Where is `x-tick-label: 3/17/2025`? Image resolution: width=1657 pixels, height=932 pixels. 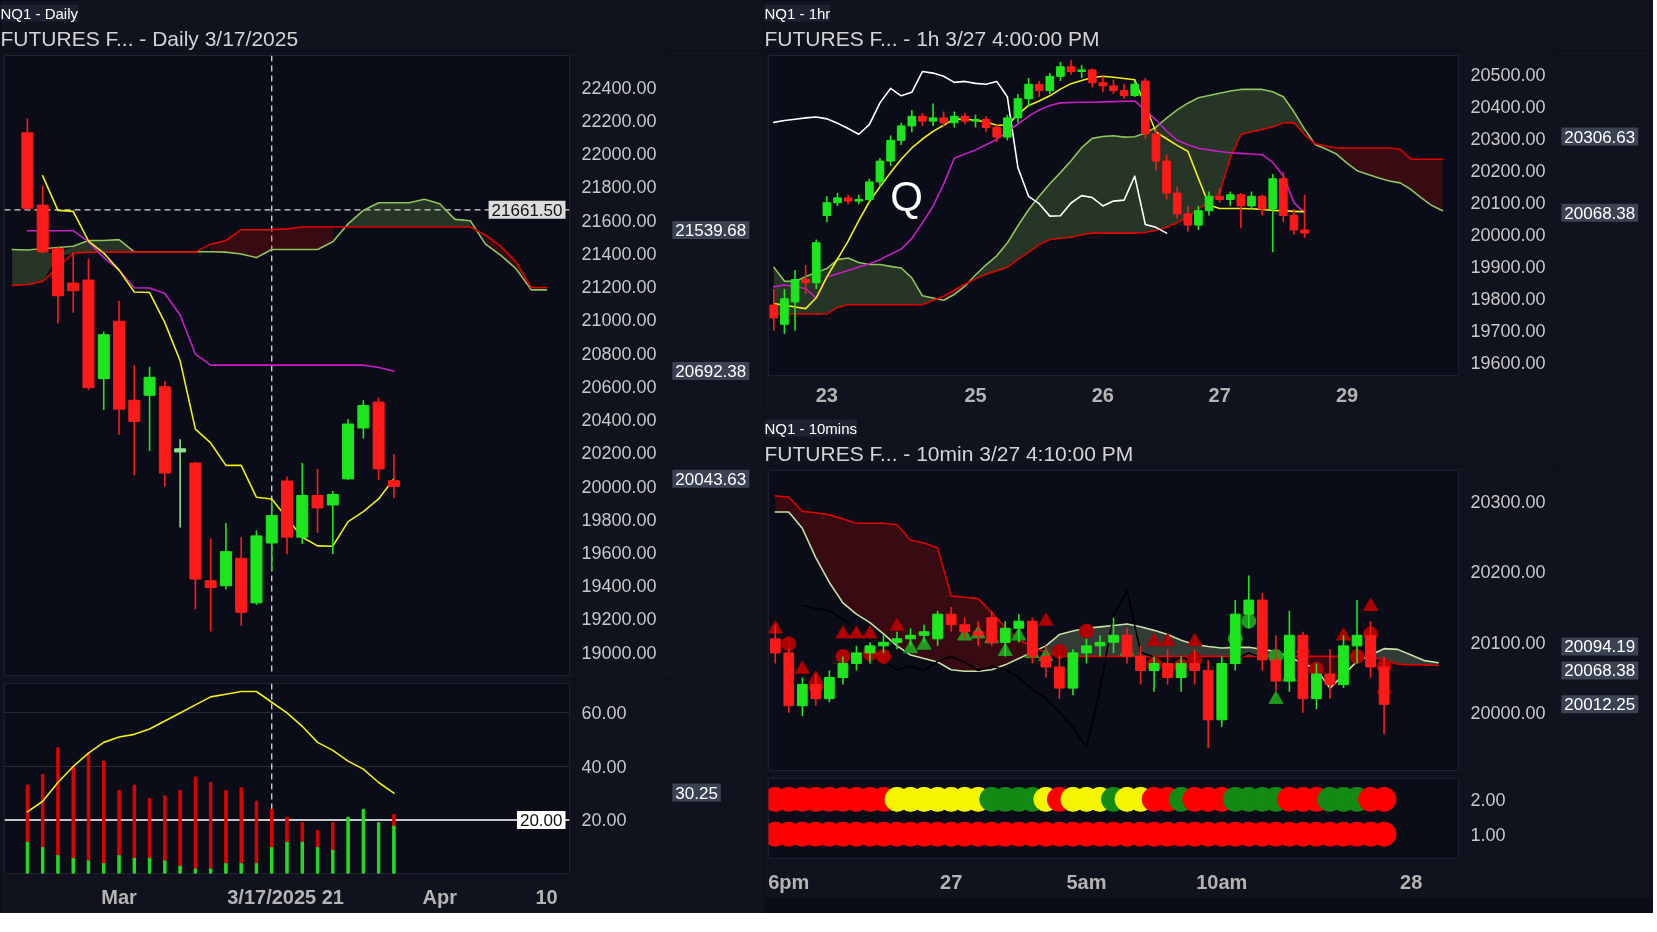 x-tick-label: 3/17/2025 is located at coordinates (272, 896).